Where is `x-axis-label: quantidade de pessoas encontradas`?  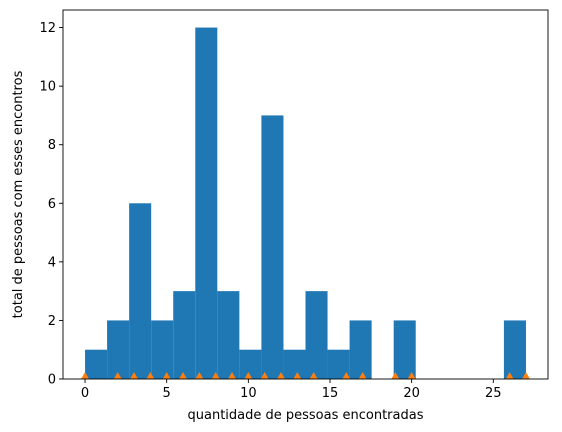
x-axis-label: quantidade de pessoas encontradas is located at coordinates (306, 415).